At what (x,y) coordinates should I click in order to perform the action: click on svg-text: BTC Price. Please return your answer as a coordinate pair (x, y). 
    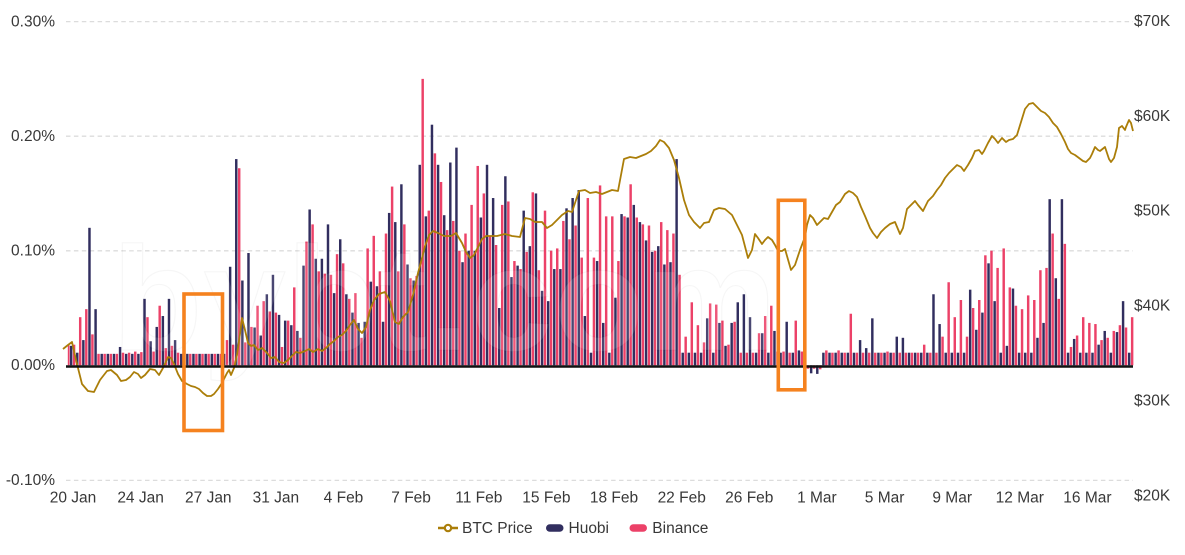
    Looking at the image, I should click on (497, 528).